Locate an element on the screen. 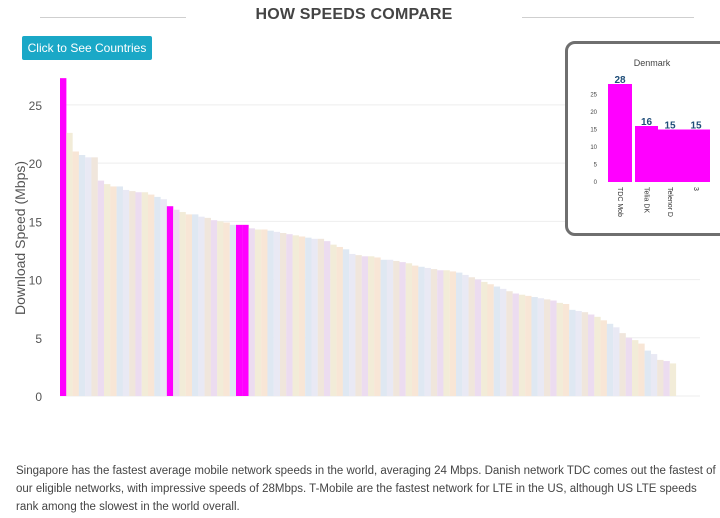 The width and height of the screenshot is (720, 518). see-countries-button: Click to See Countries is located at coordinates (87, 48).